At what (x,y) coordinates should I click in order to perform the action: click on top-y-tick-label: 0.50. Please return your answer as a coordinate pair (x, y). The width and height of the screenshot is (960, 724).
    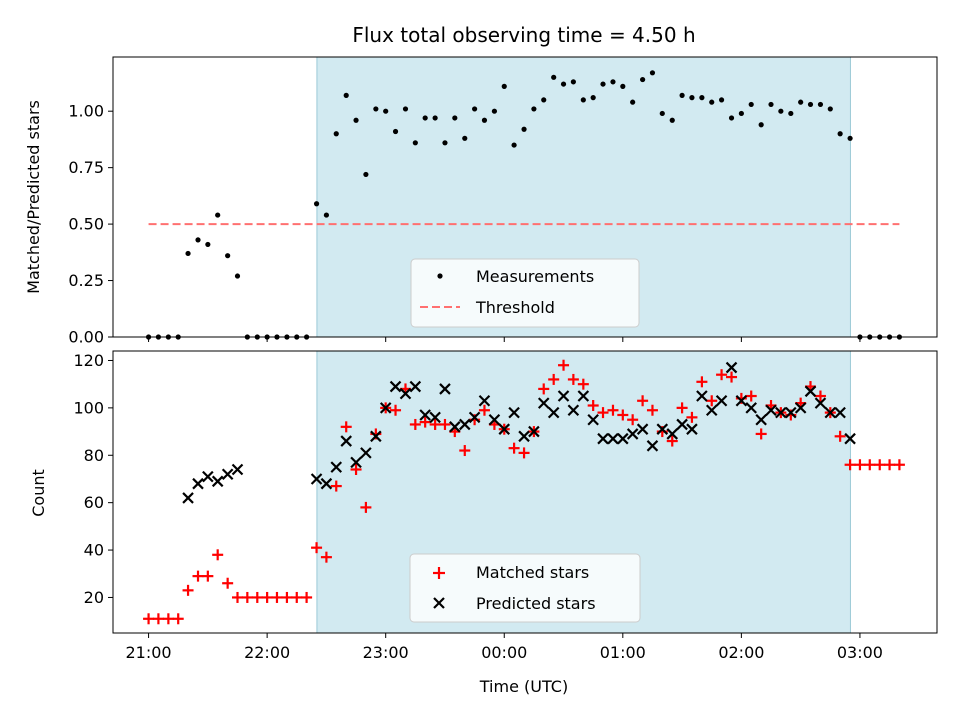
    Looking at the image, I should click on (86, 224).